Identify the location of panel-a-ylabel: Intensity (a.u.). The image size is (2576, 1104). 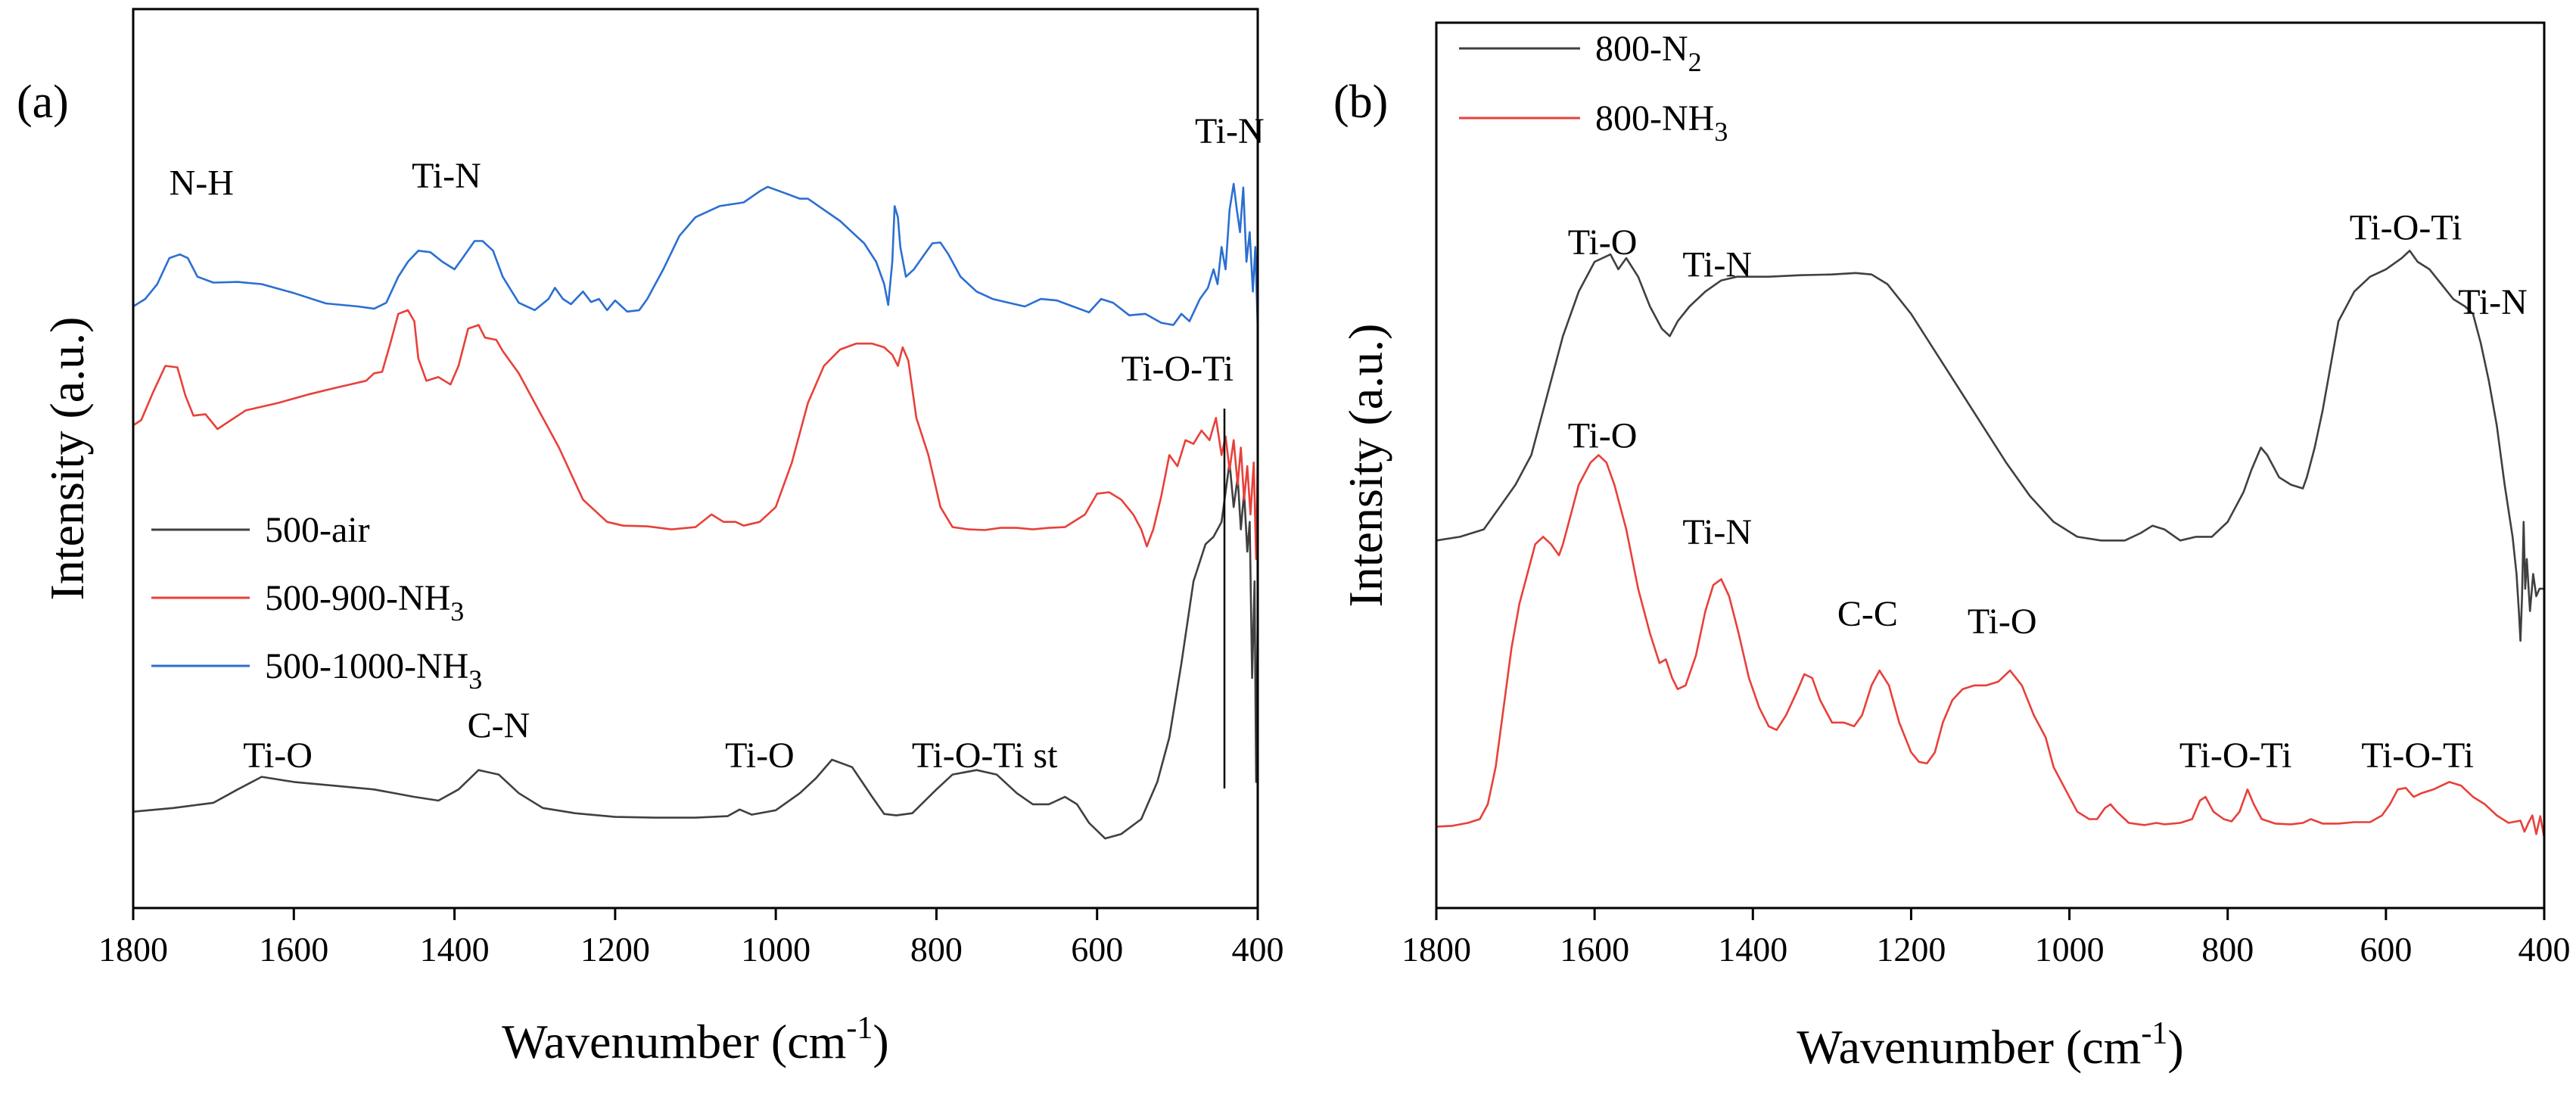
(67, 459).